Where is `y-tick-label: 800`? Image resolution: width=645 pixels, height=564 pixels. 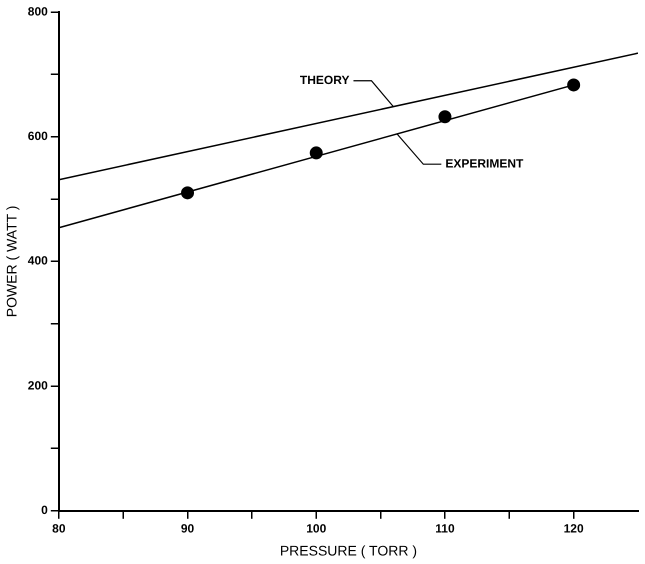 y-tick-label: 800 is located at coordinates (38, 11).